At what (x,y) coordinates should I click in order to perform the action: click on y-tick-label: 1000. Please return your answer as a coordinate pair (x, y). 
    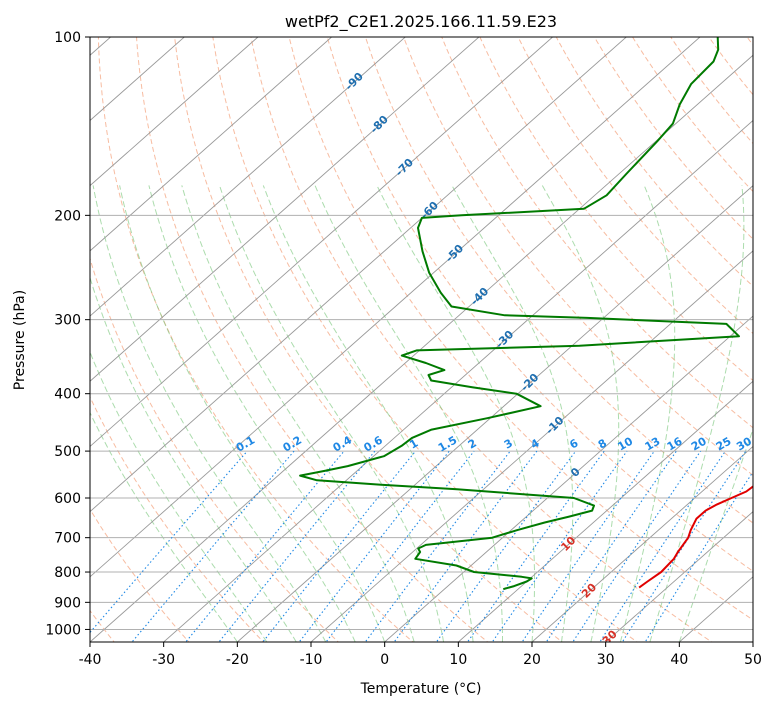
    Looking at the image, I should click on (63, 630).